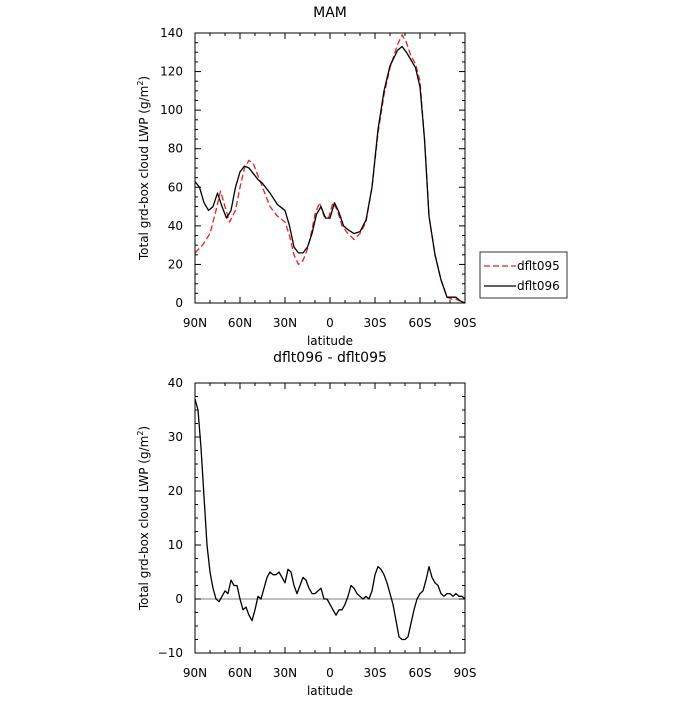  Describe the element at coordinates (330, 174) in the screenshot. I see `series-line-dflt096` at that location.